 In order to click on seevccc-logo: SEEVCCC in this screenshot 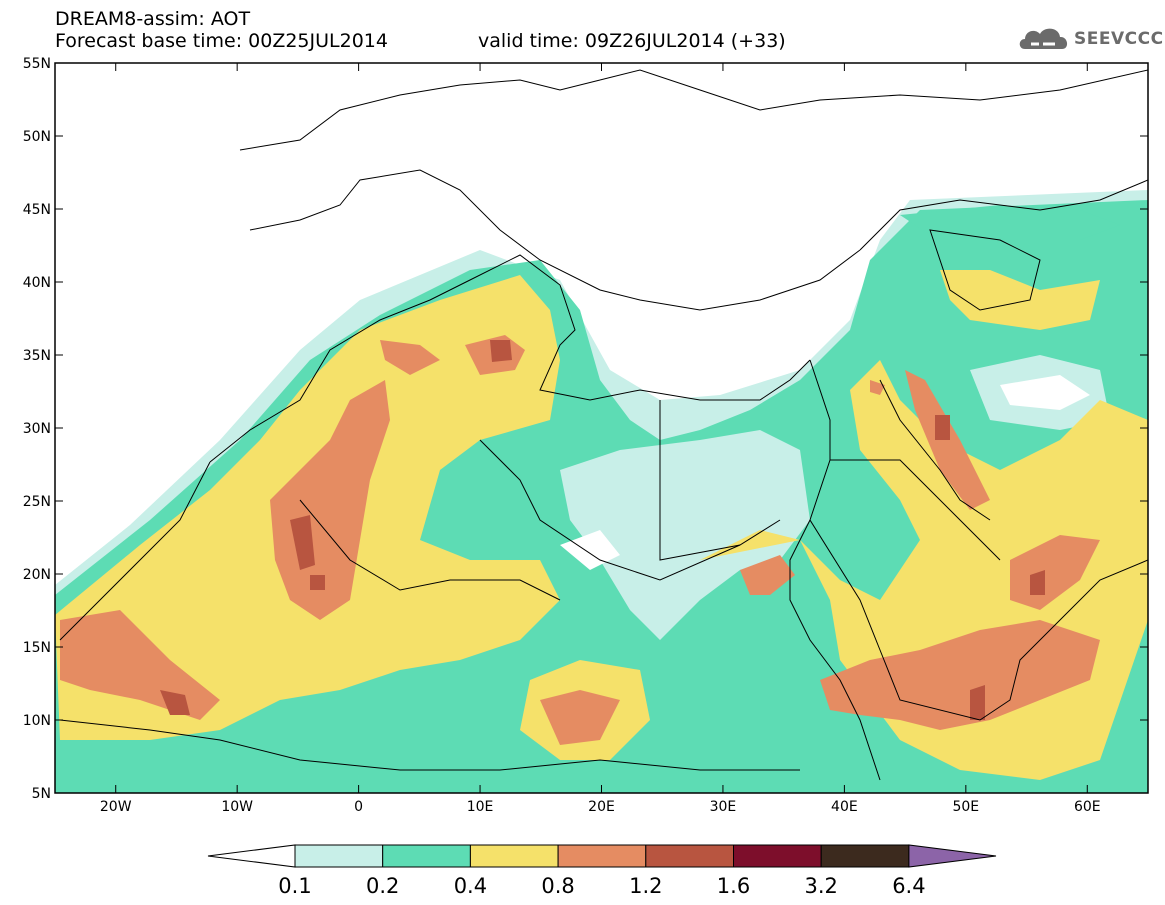, I will do `click(1090, 39)`.